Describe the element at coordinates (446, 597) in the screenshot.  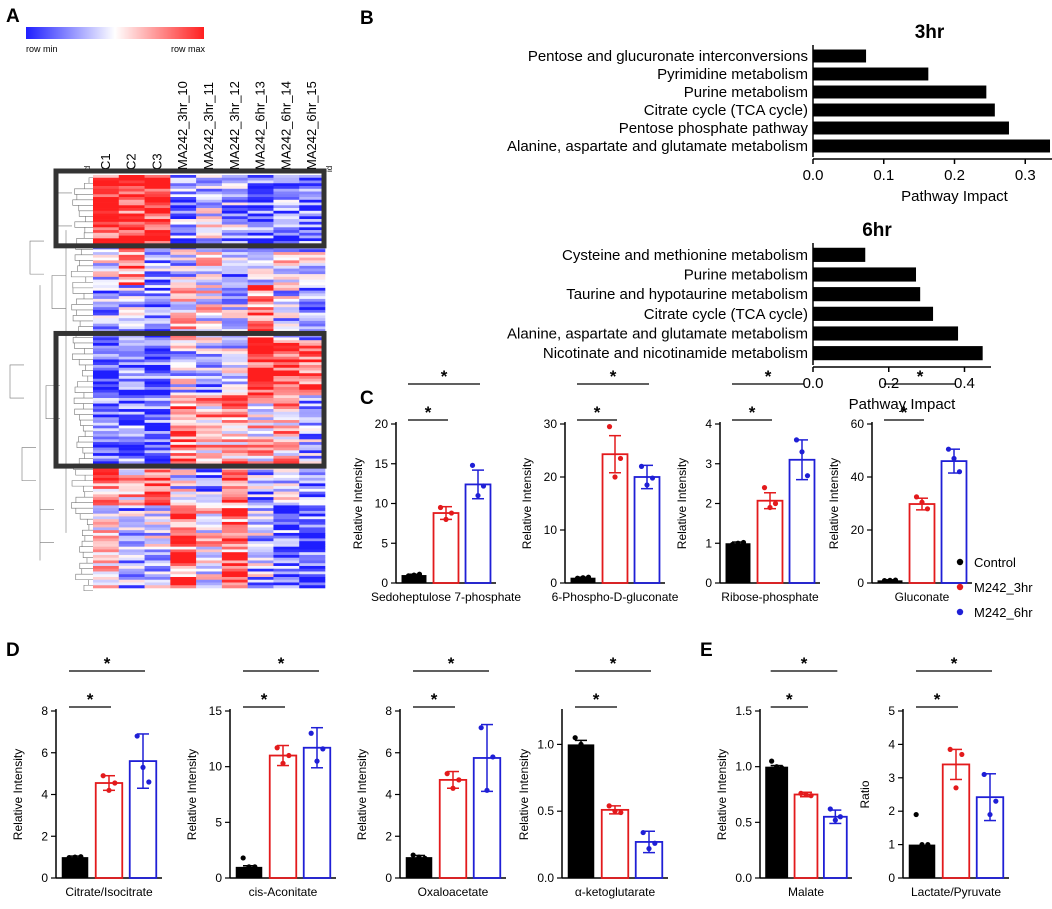
I see `x-axis-title: Sedoheptulose 7-phosphate` at that location.